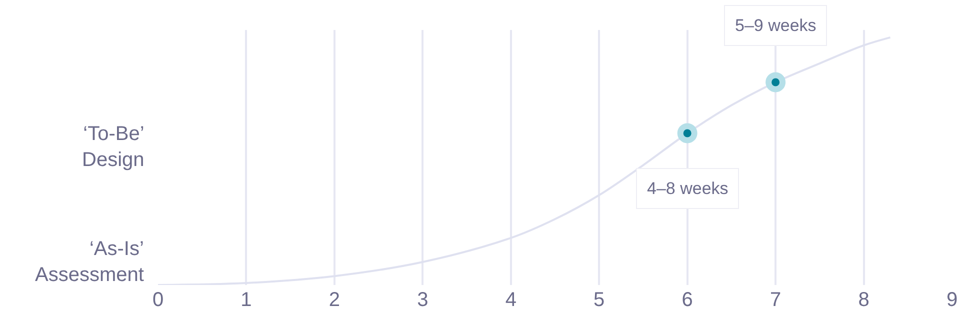 The height and width of the screenshot is (327, 970). Describe the element at coordinates (687, 188) in the screenshot. I see `annotation: 4–8 weeks` at that location.